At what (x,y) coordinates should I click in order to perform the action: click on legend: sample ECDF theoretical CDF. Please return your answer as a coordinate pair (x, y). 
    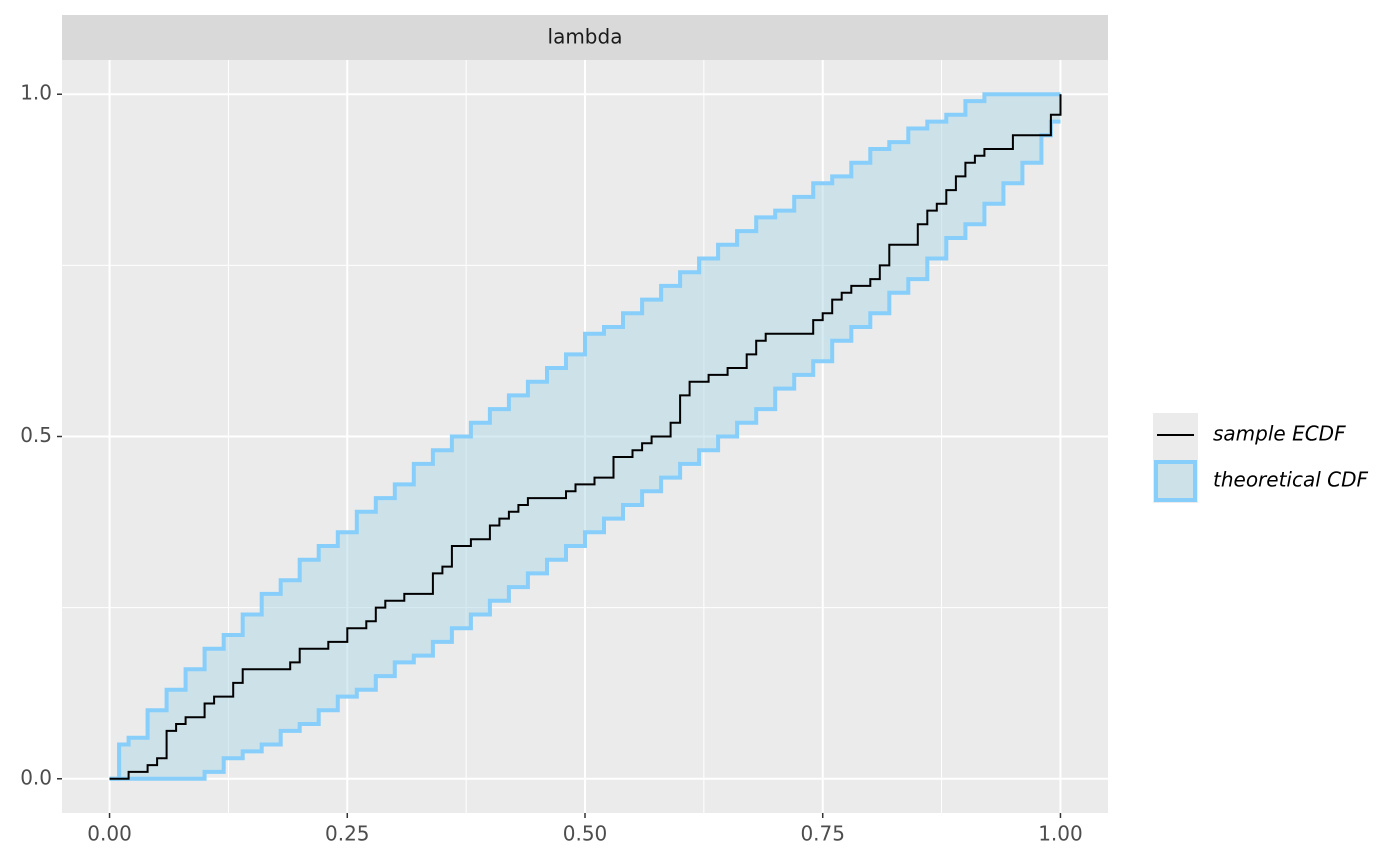
    Looking at the image, I should click on (1261, 458).